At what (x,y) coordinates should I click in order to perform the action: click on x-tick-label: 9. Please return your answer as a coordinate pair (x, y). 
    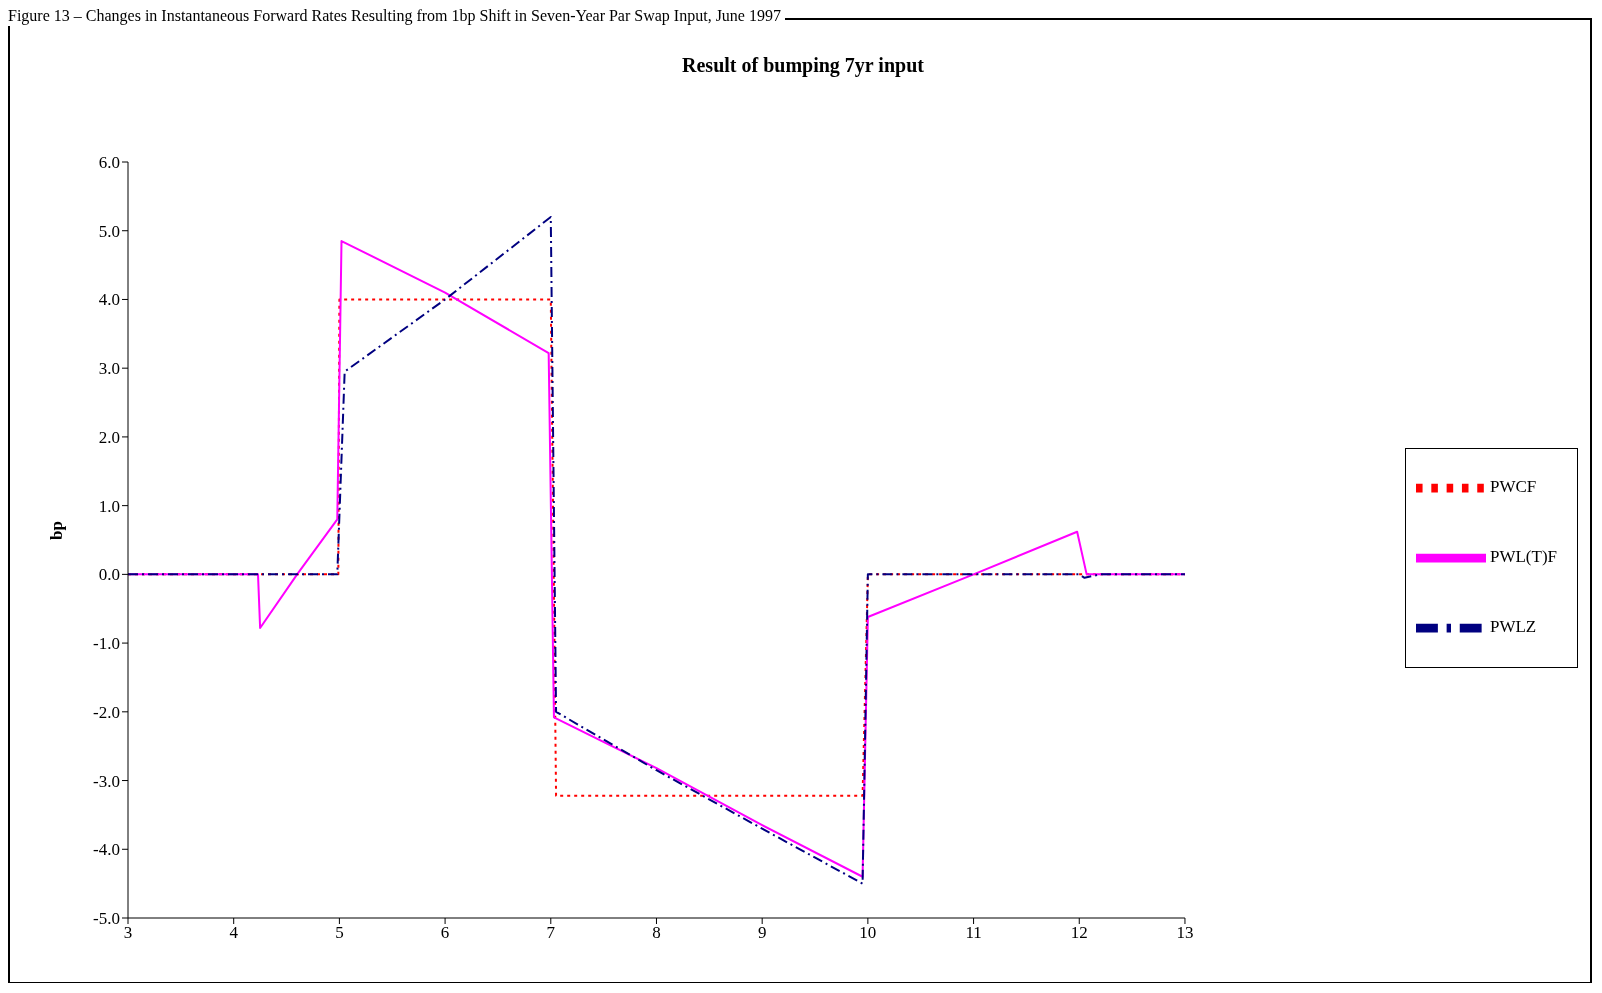
    Looking at the image, I should click on (762, 933).